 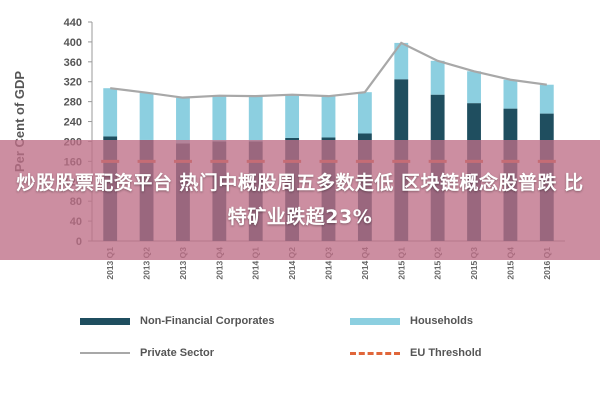 What do you see at coordinates (329, 263) in the screenshot?
I see `x-tick-label: 2014 Q3` at bounding box center [329, 263].